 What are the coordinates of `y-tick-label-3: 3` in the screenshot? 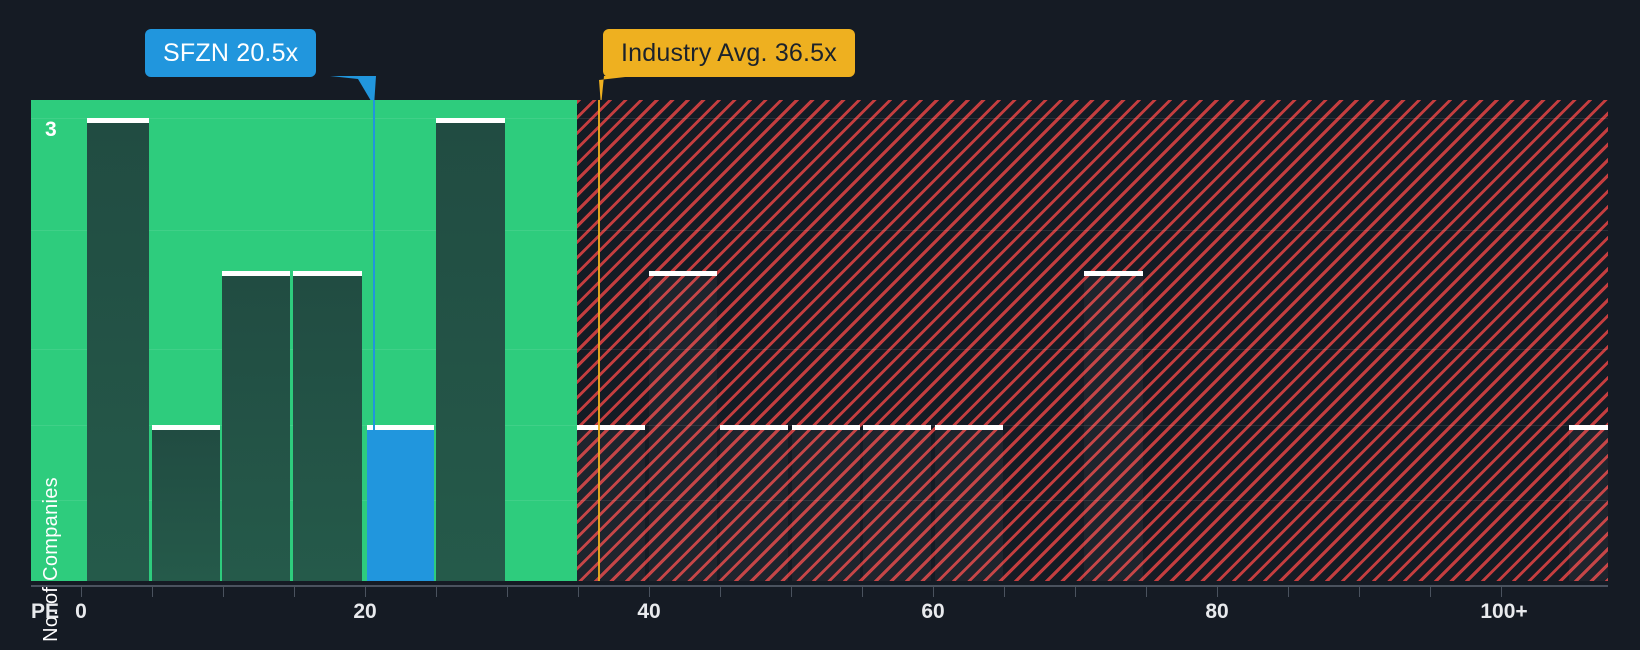 It's located at (51, 129).